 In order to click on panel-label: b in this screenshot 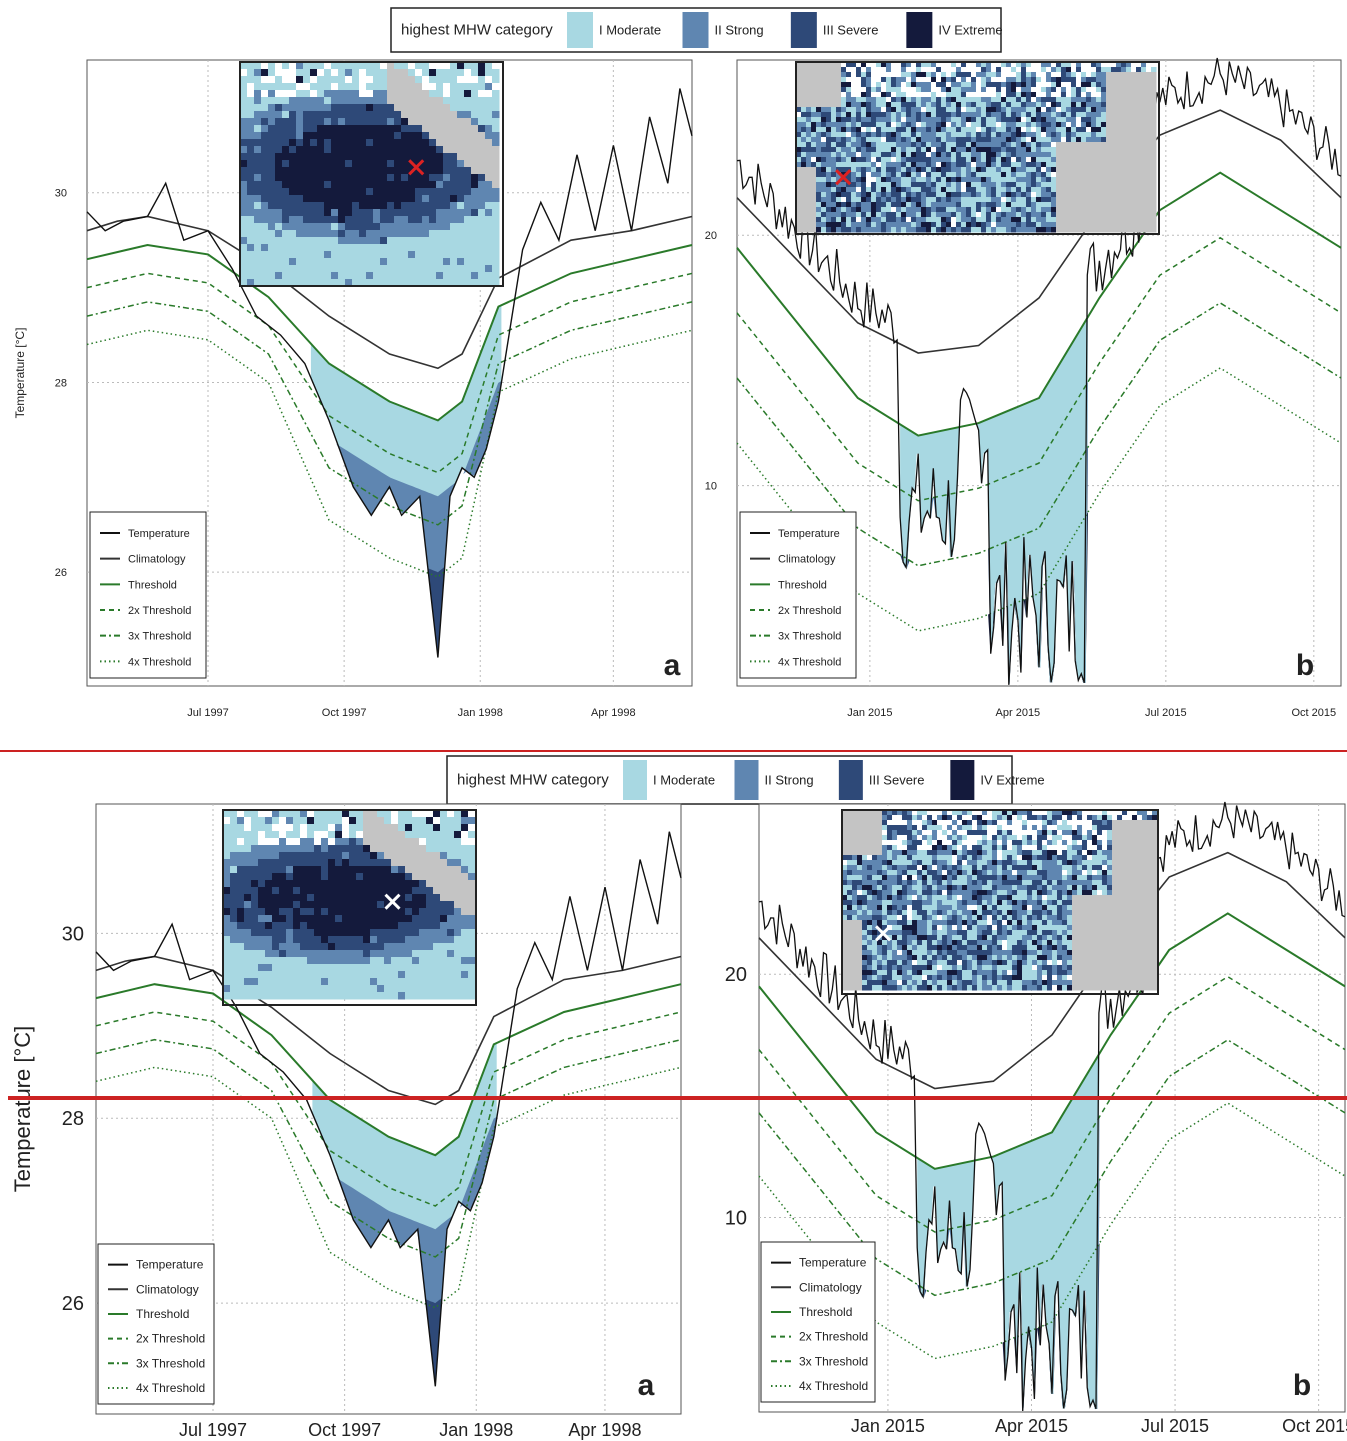, I will do `click(1305, 665)`.